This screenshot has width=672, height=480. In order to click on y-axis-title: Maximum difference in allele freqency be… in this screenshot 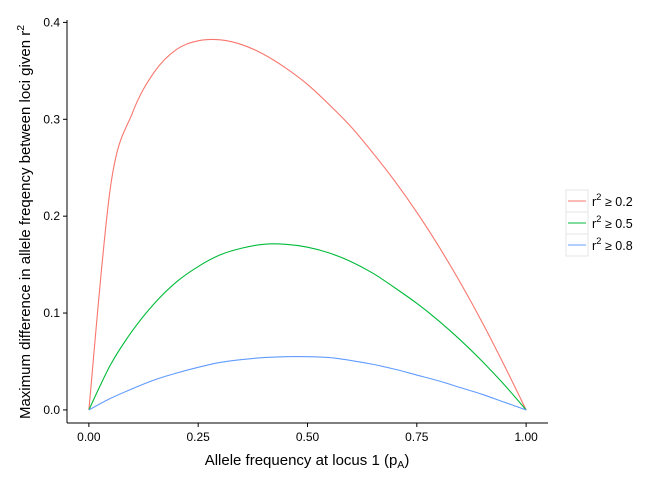, I will do `click(24, 222)`.